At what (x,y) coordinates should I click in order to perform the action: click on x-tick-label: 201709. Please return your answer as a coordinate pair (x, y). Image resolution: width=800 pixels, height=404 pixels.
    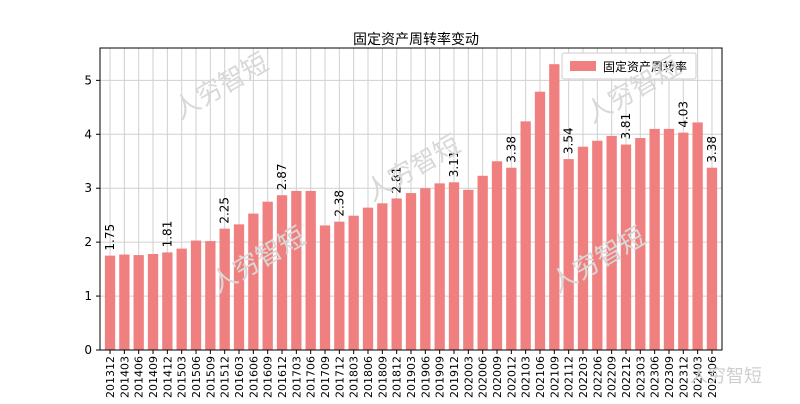
    Looking at the image, I should click on (325, 377).